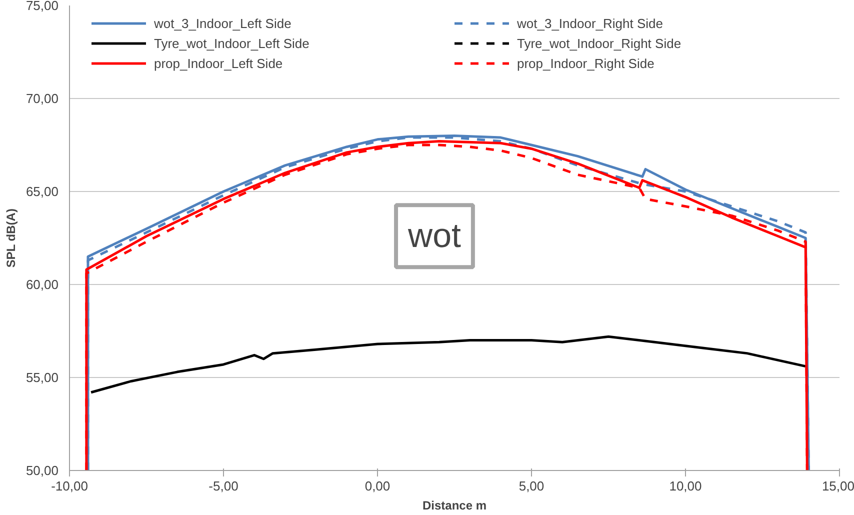 The height and width of the screenshot is (515, 854). What do you see at coordinates (42, 377) in the screenshot?
I see `y-tick-label: 55,00` at bounding box center [42, 377].